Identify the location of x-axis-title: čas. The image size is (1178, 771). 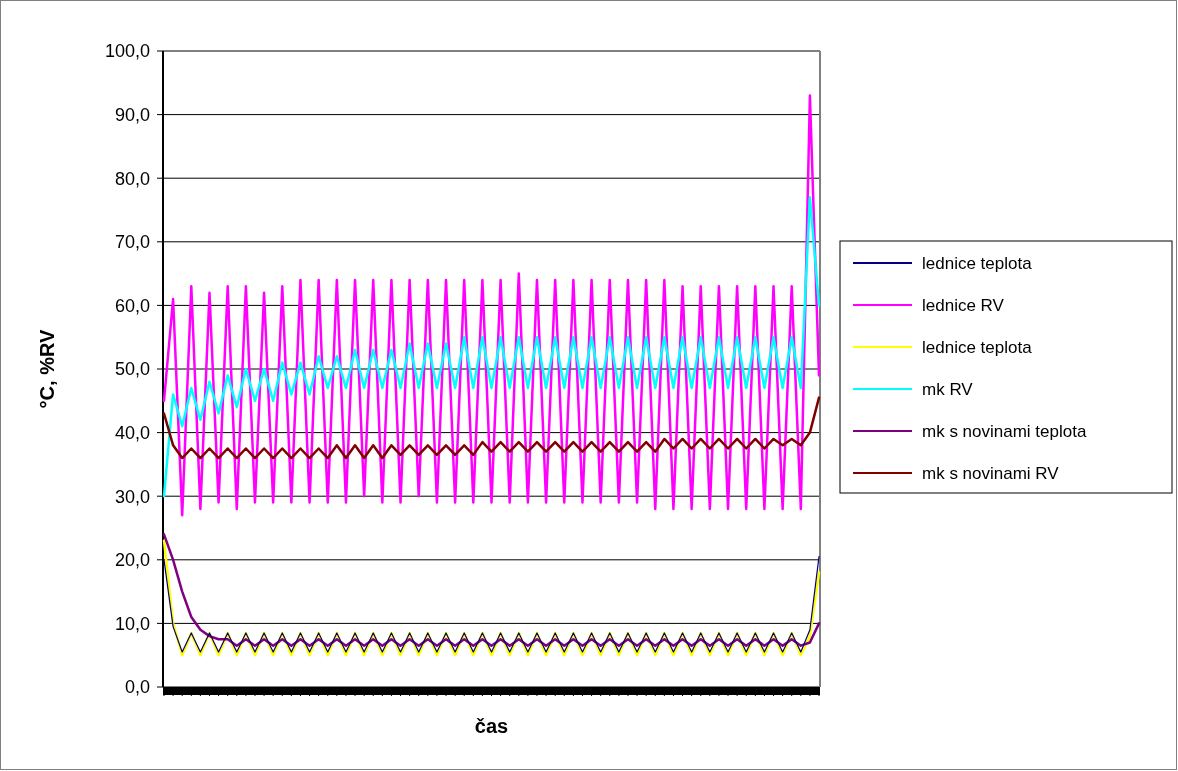
(491, 726).